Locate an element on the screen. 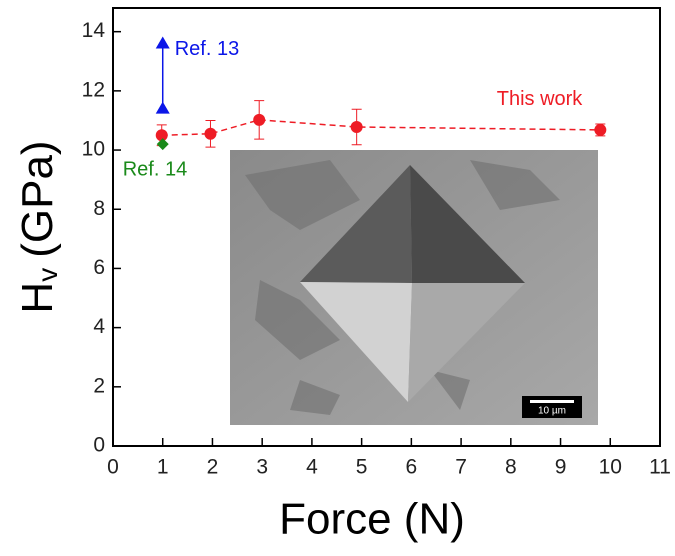  x-tick-label: 4 is located at coordinates (312, 467).